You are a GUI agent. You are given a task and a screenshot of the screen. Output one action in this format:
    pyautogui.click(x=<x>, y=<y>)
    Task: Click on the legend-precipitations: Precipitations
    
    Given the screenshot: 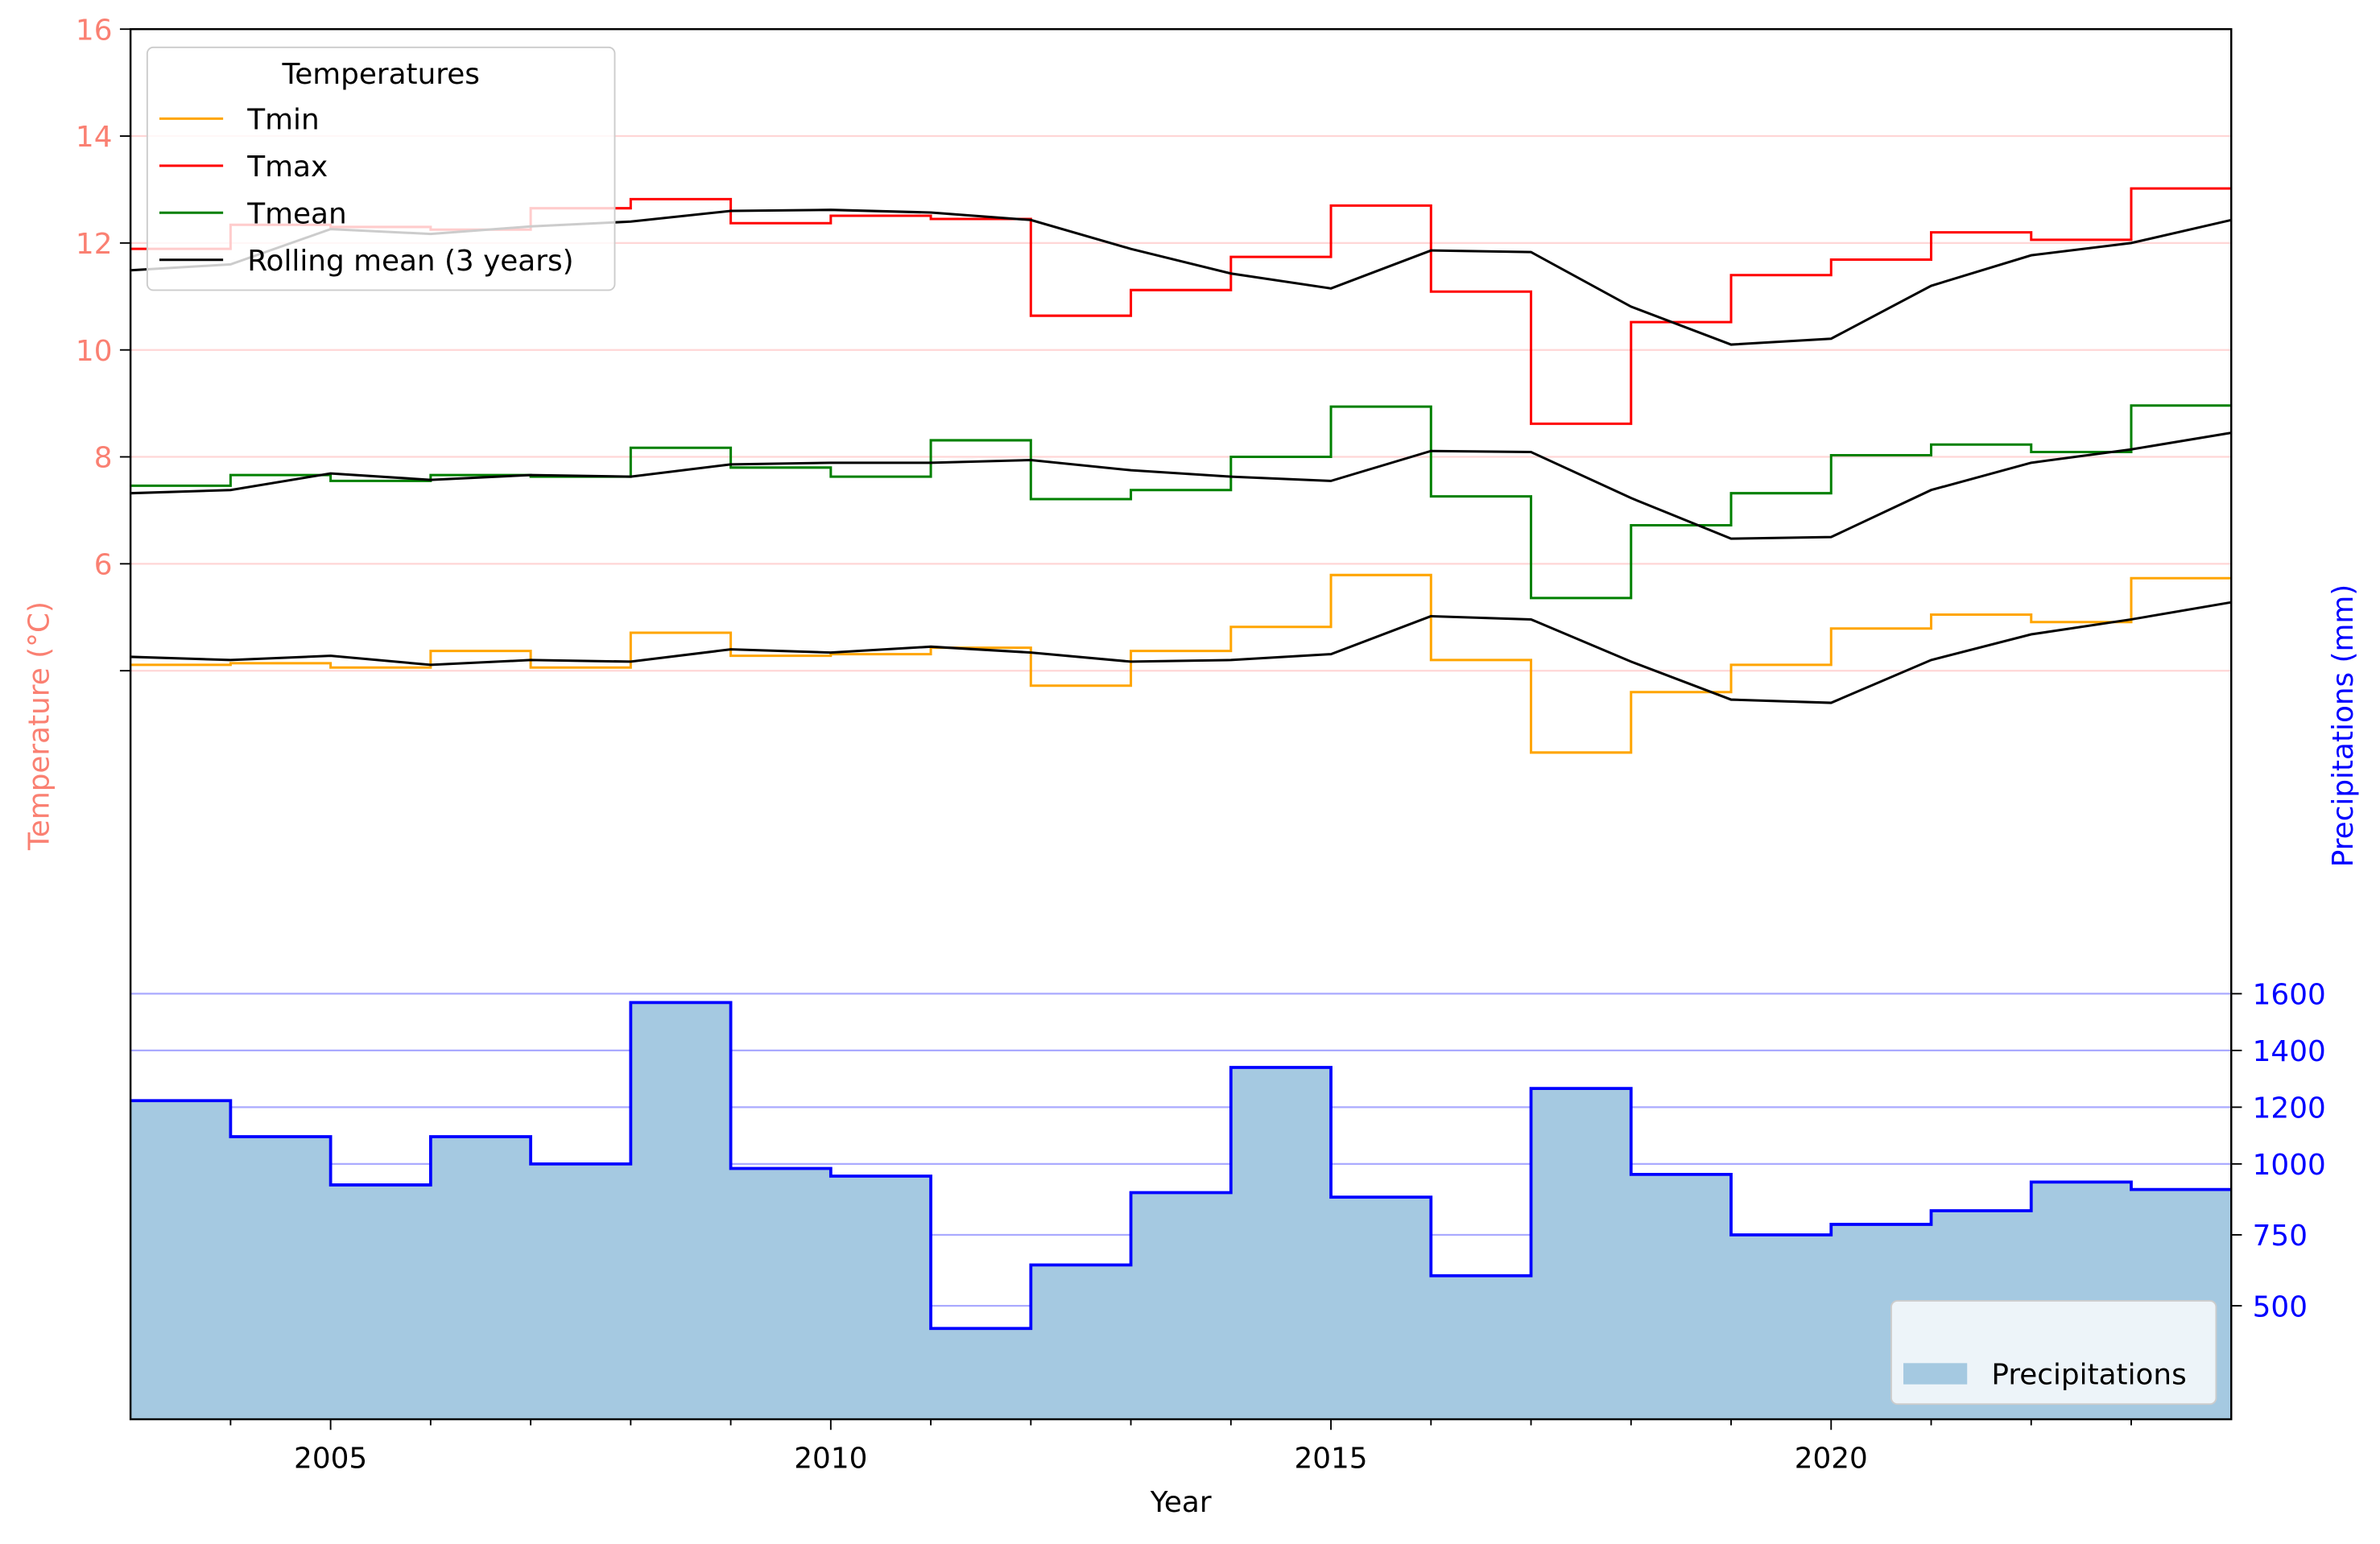 What is the action you would take?
    pyautogui.click(x=2053, y=1353)
    